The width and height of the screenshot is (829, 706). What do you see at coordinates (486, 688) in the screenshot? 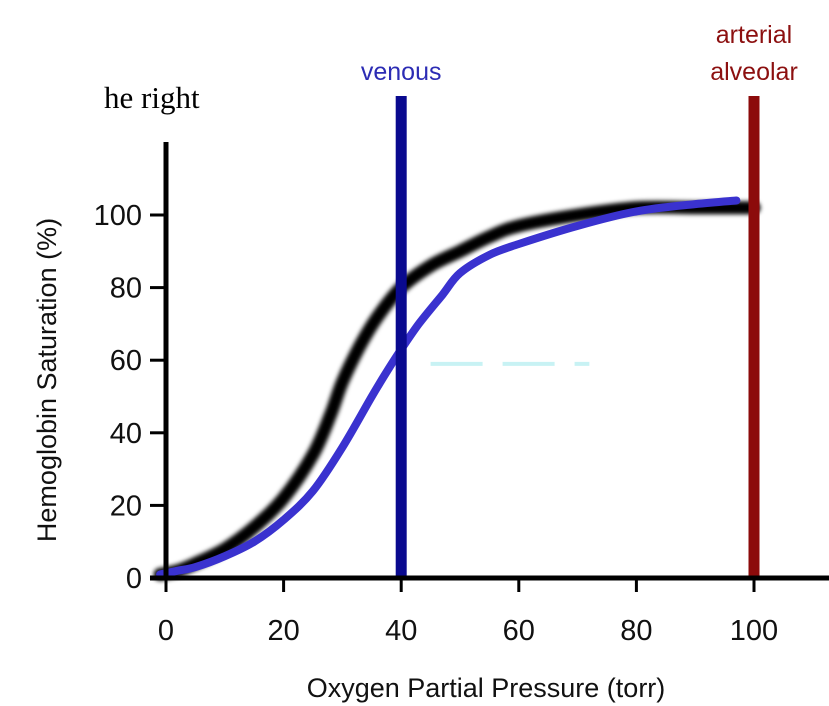
I see `x-axis-title: Oxygen Partial Pressure (torr)` at bounding box center [486, 688].